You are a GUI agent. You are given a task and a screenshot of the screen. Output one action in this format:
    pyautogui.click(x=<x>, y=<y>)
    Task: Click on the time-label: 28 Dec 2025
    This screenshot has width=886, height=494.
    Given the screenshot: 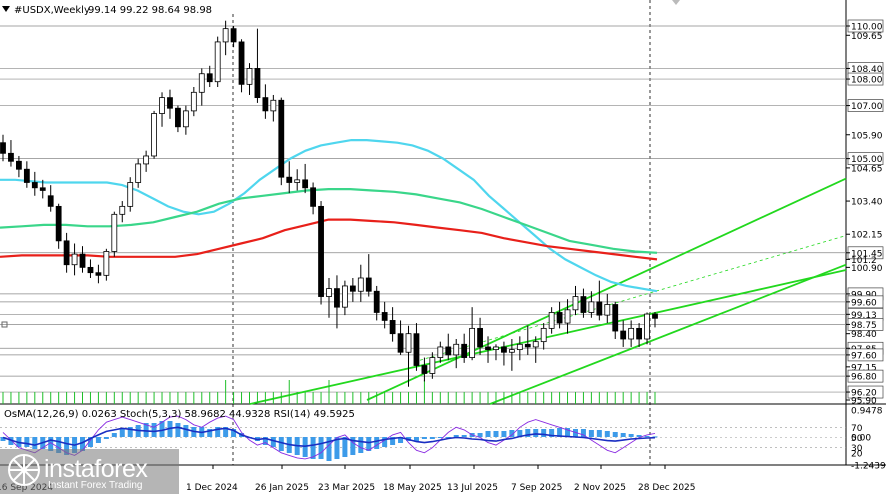 What is the action you would take?
    pyautogui.click(x=667, y=488)
    